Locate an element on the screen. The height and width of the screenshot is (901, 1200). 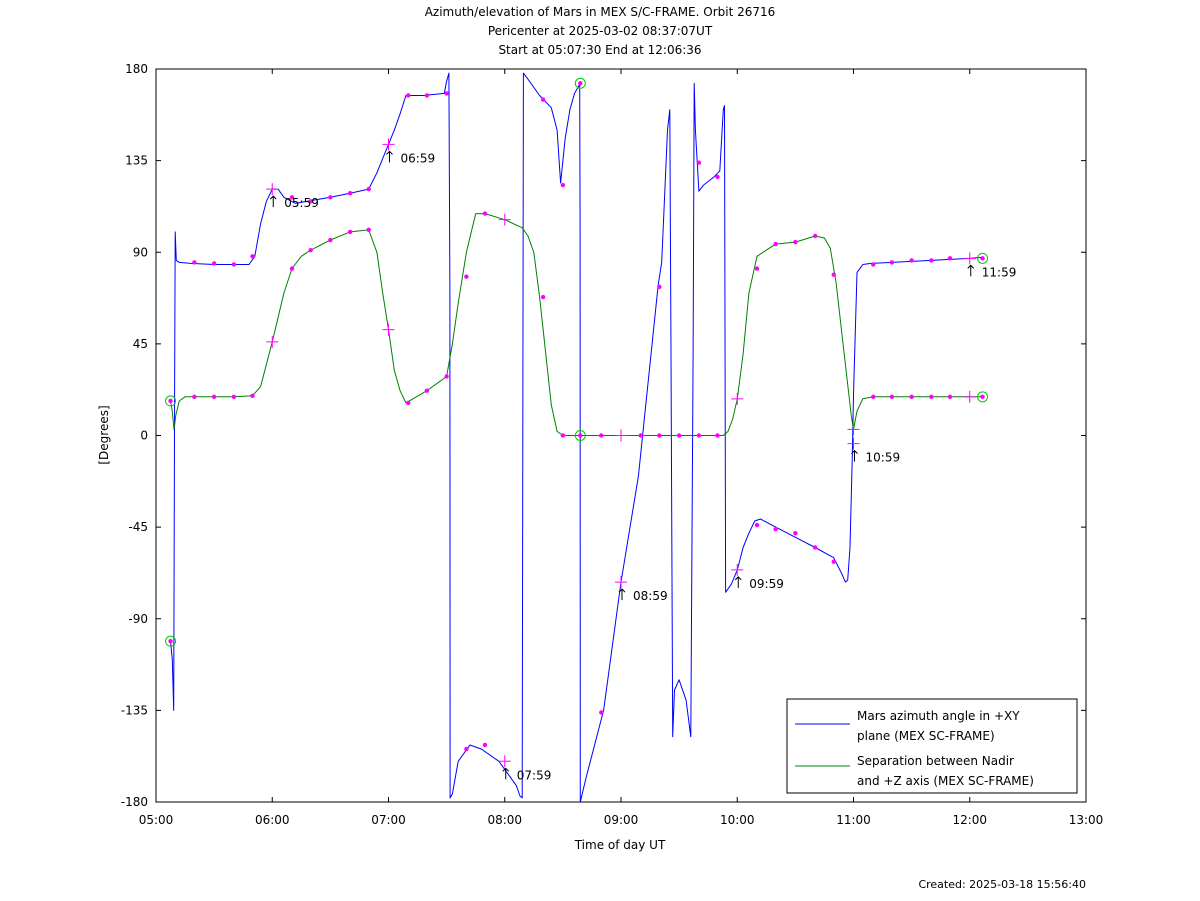
created-timestamp: Created: 2025-03-18 15:56:40 is located at coordinates (1002, 884).